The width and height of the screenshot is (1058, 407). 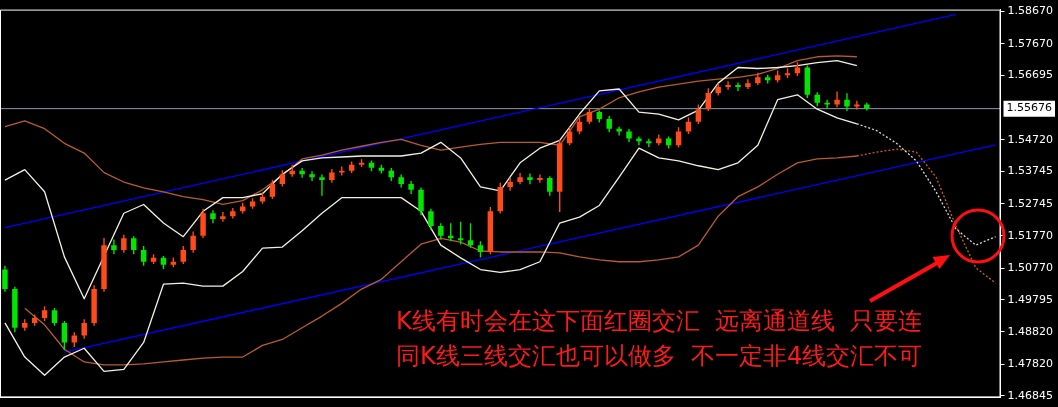 I want to click on y-tick-label: 1.47820, so click(x=1030, y=364).